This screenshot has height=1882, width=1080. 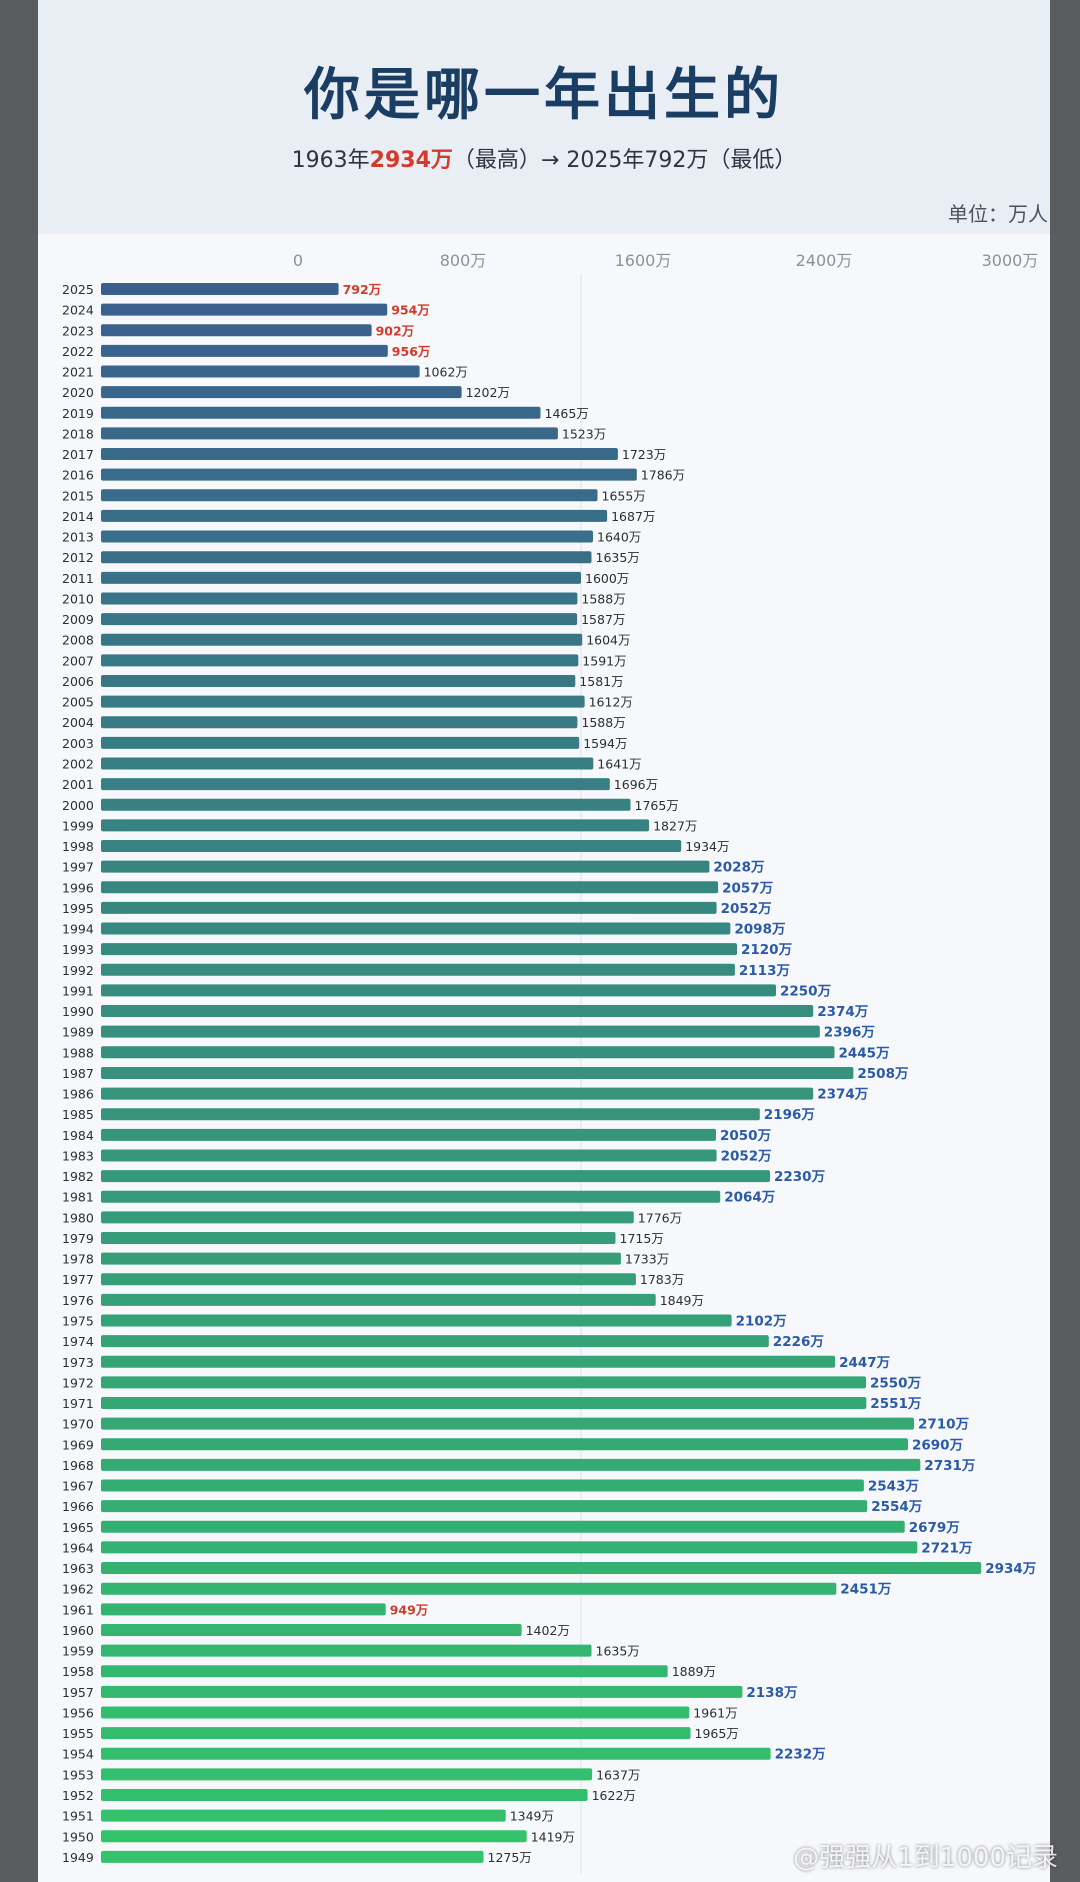 What do you see at coordinates (78, 1382) in the screenshot?
I see `y-tick-label: 1972` at bounding box center [78, 1382].